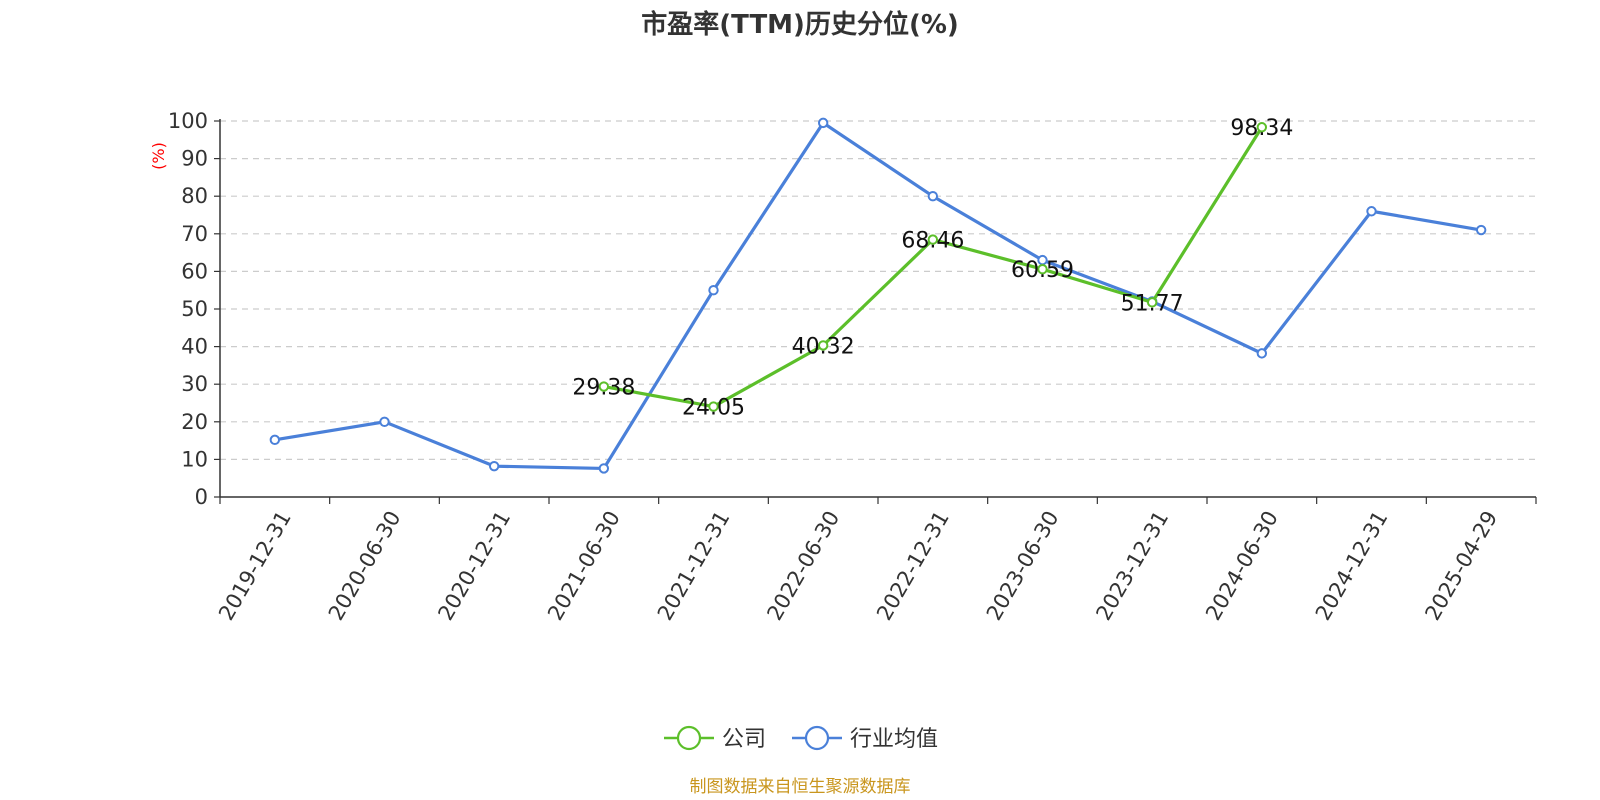 This screenshot has height=800, width=1600. What do you see at coordinates (584, 566) in the screenshot?
I see `x-tick-label: 2021-06-30` at bounding box center [584, 566].